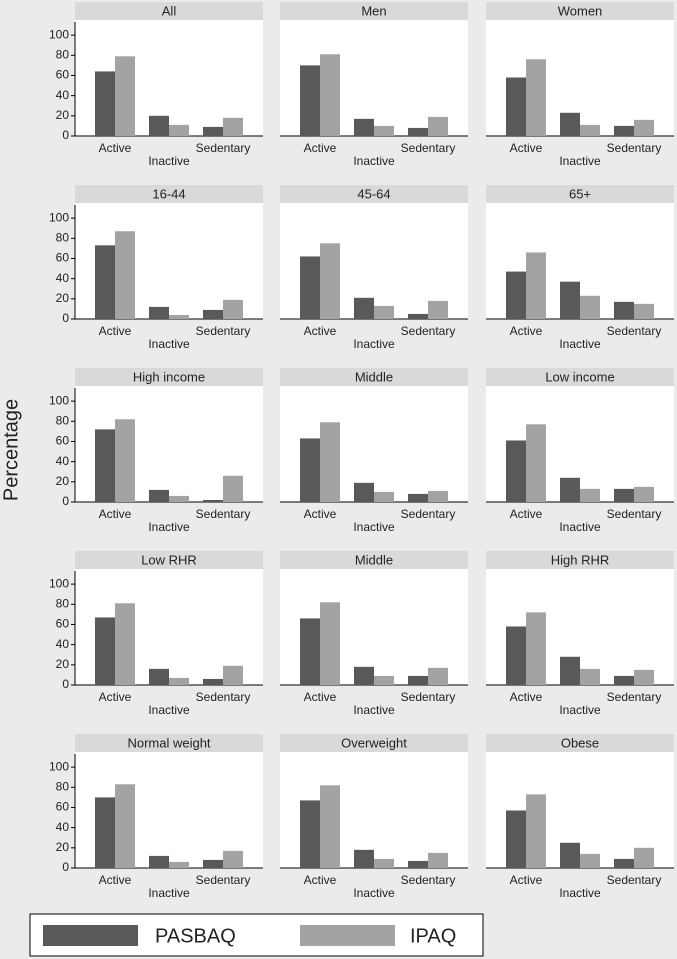  Describe the element at coordinates (580, 742) in the screenshot. I see `panel-title: Obese` at that location.